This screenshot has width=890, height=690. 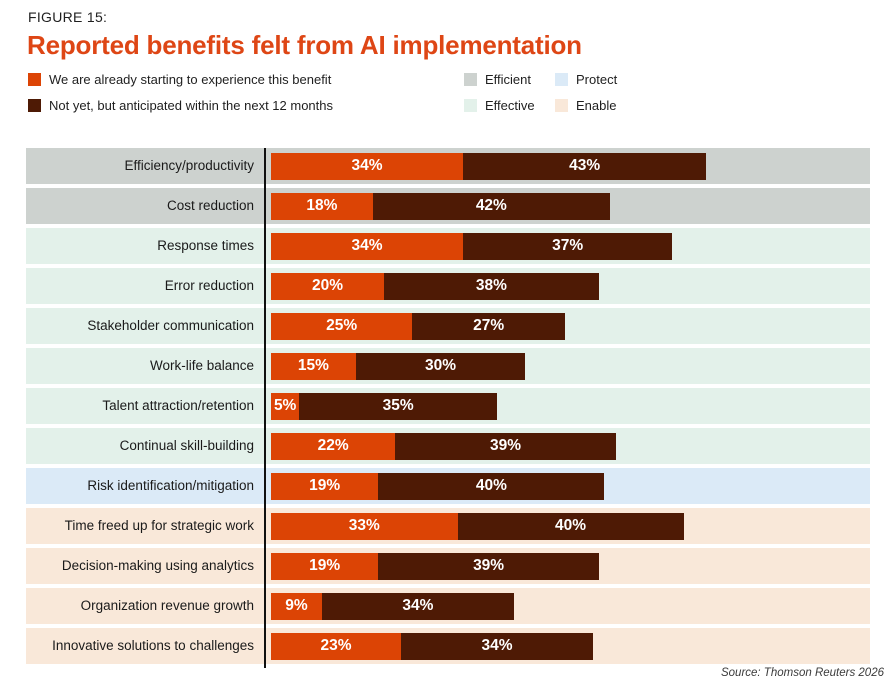 What do you see at coordinates (157, 565) in the screenshot?
I see `category-label: Decision-making using analytics` at bounding box center [157, 565].